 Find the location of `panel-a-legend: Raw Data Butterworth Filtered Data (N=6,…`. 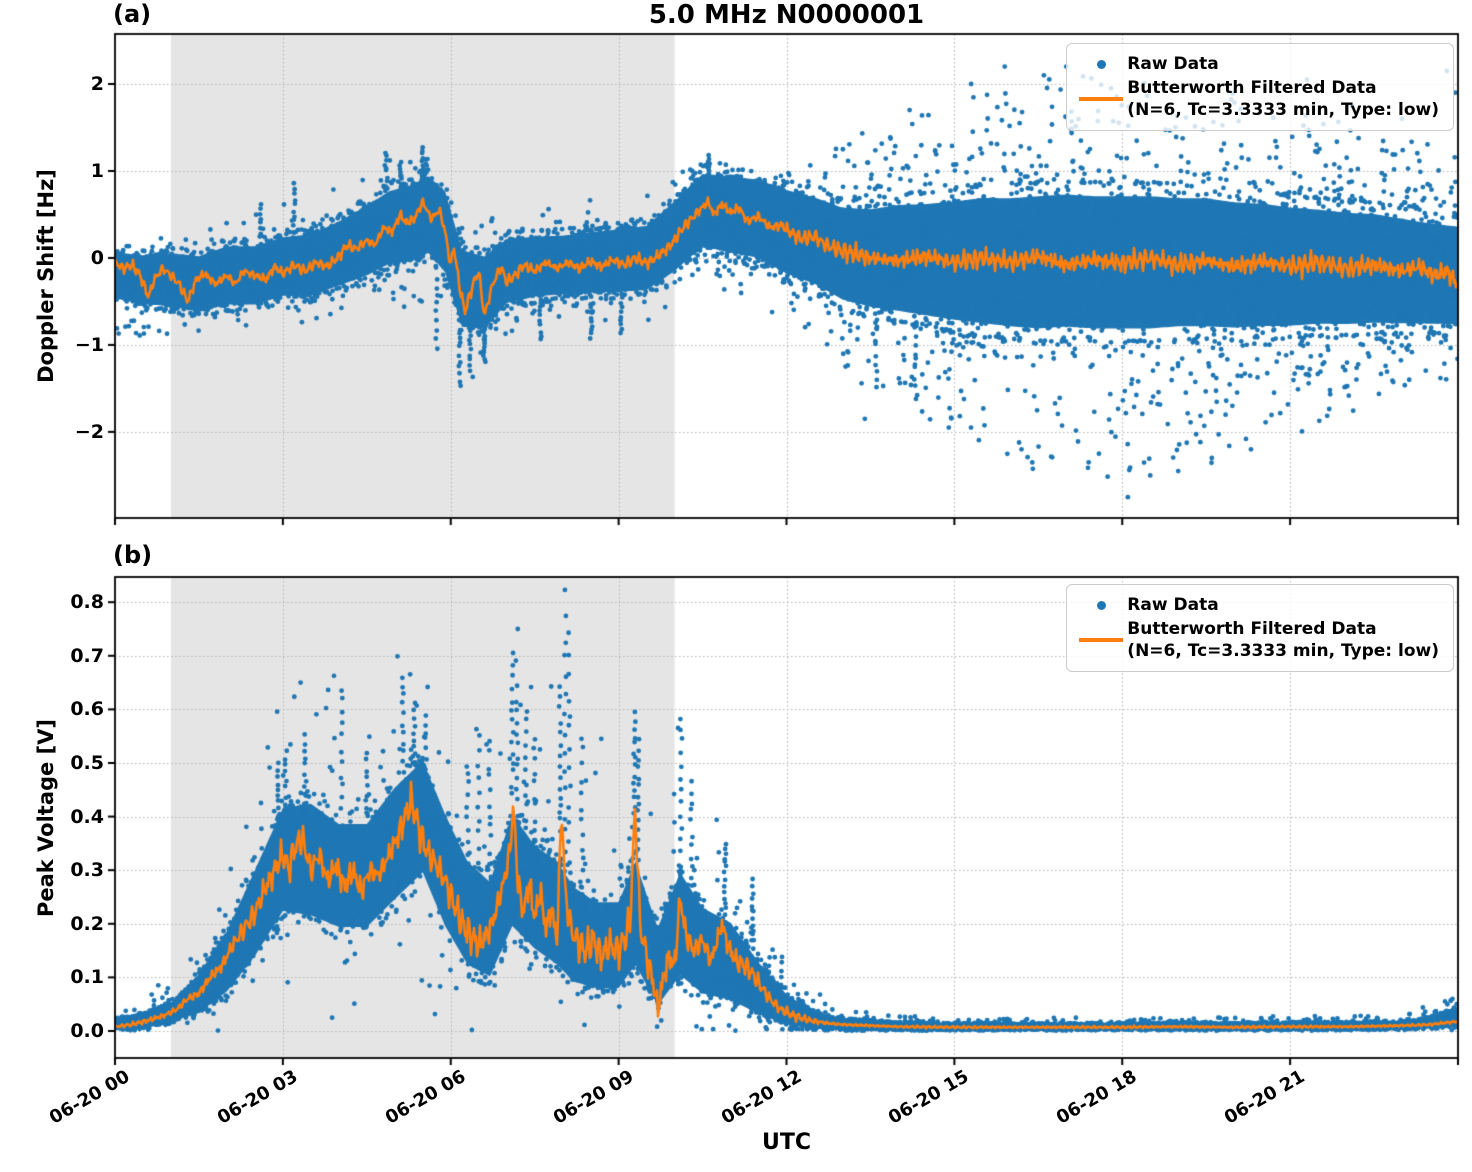

panel-a-legend: Raw Data Butterworth Filtered Data (N=6,… is located at coordinates (1260, 87).